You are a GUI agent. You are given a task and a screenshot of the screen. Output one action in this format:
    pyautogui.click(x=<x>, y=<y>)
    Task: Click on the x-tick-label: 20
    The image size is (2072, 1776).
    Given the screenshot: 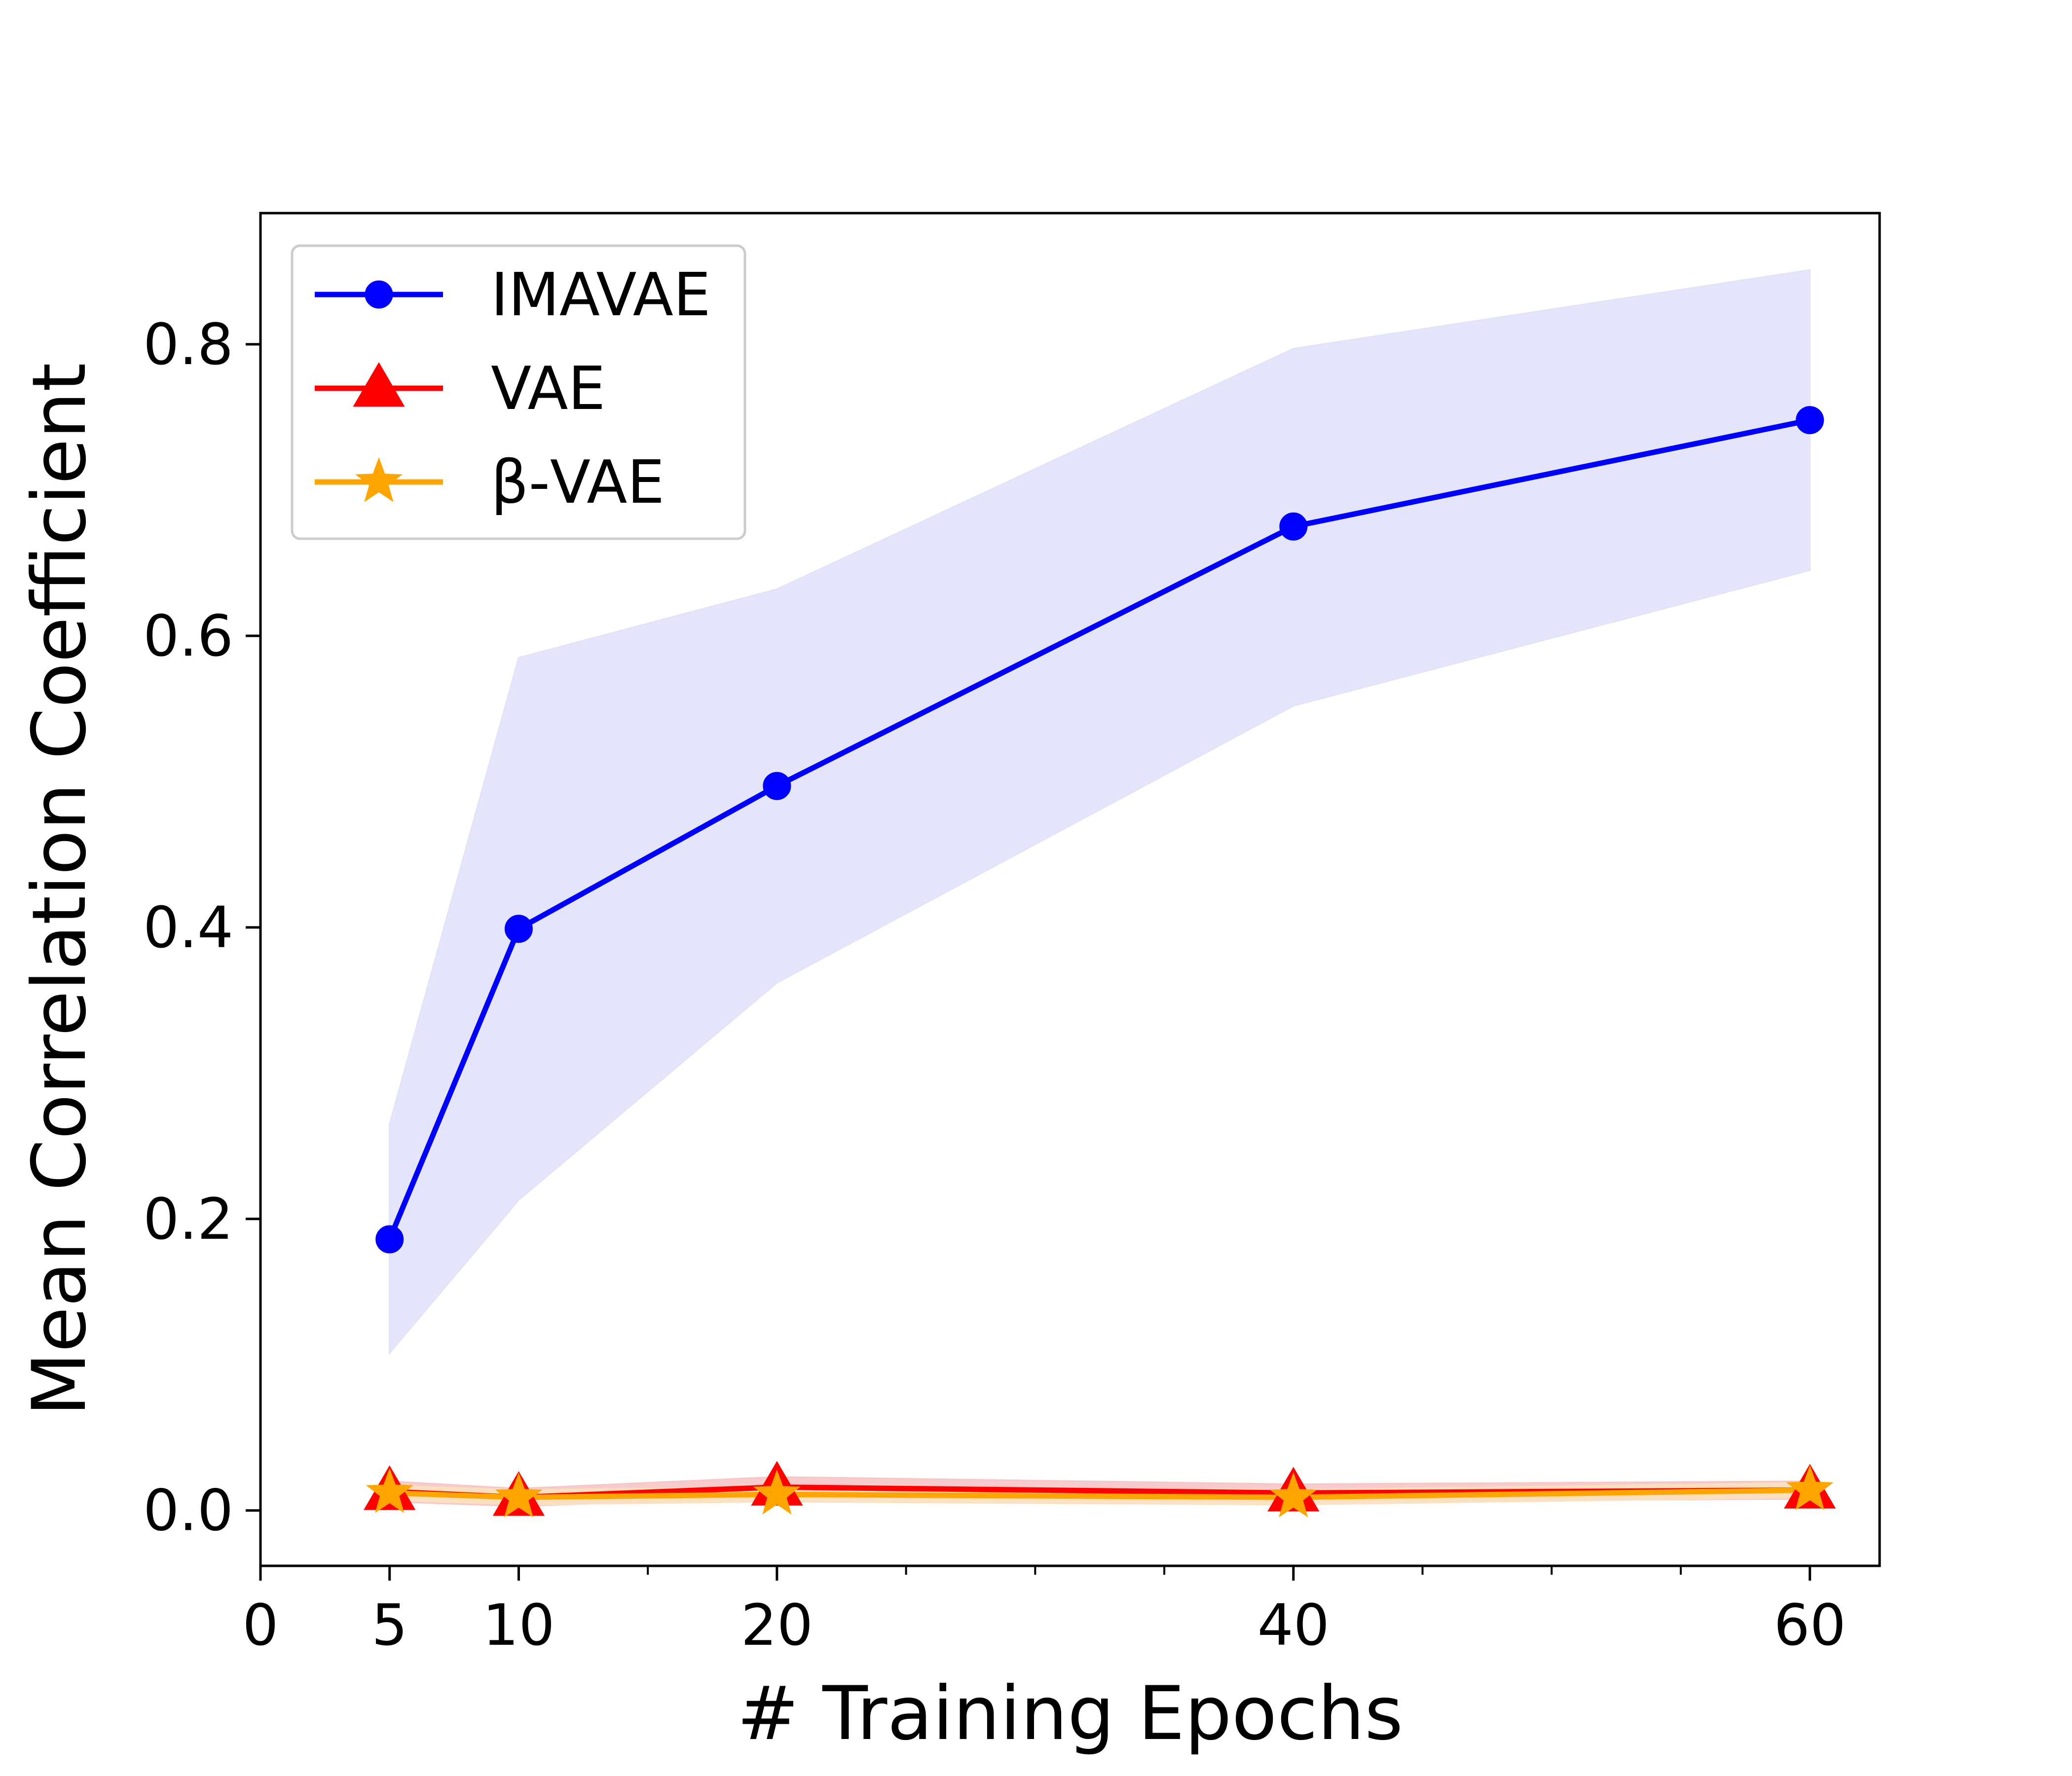 What is the action you would take?
    pyautogui.click(x=777, y=1625)
    